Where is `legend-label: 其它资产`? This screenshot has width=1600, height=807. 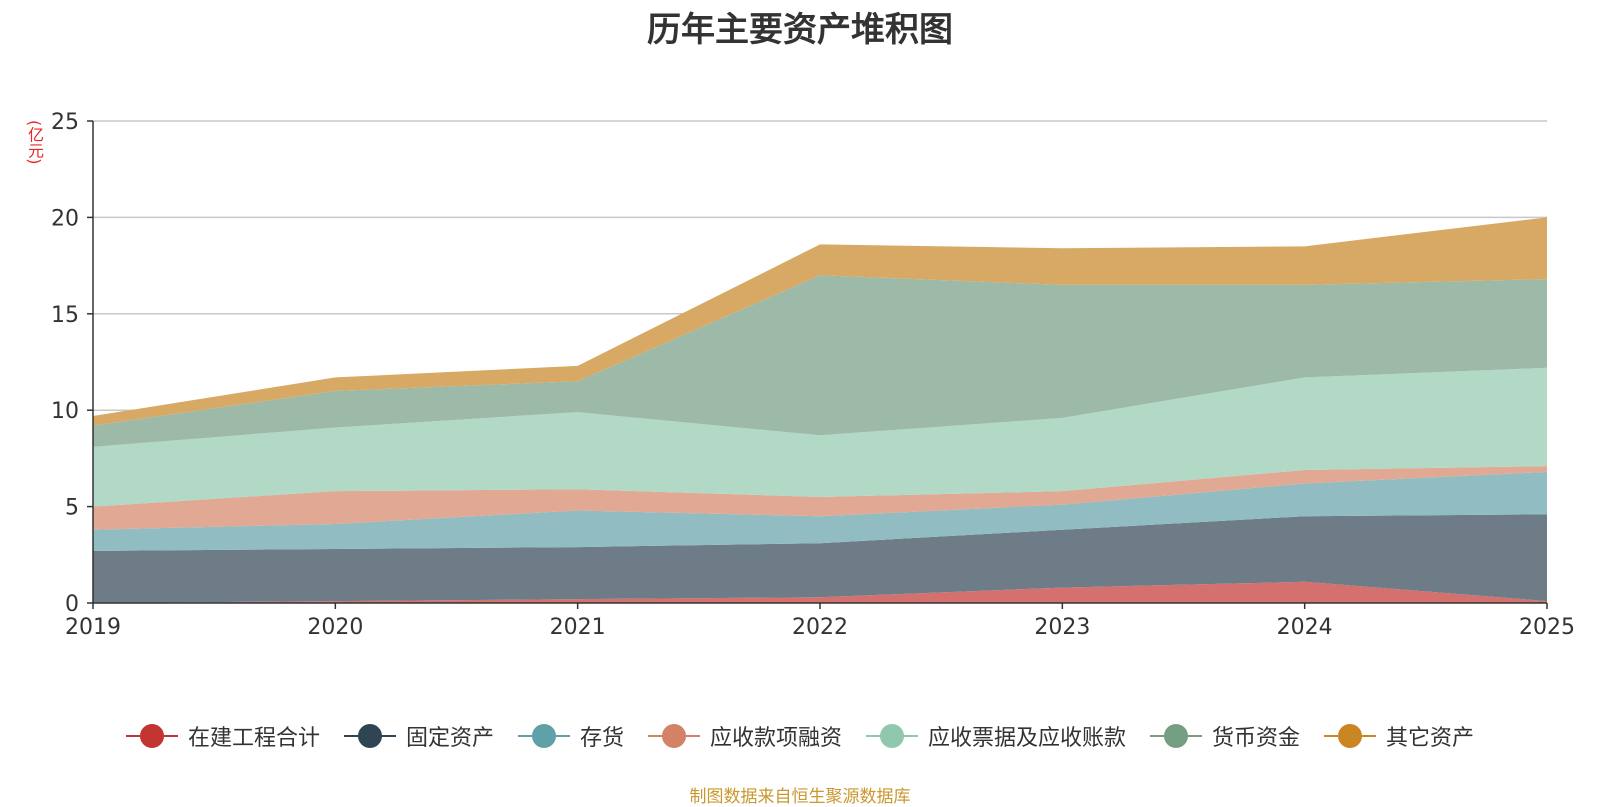
legend-label: 其它资产 is located at coordinates (1430, 738).